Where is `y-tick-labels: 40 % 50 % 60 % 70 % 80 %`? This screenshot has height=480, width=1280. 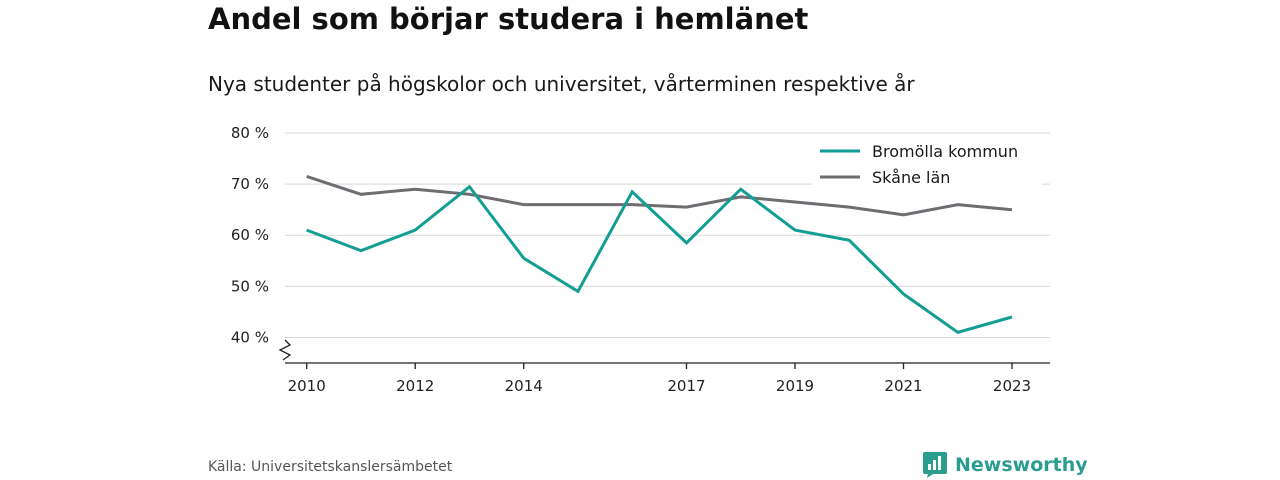
y-tick-labels: 40 % 50 % 60 % 70 % 80 % is located at coordinates (250, 235).